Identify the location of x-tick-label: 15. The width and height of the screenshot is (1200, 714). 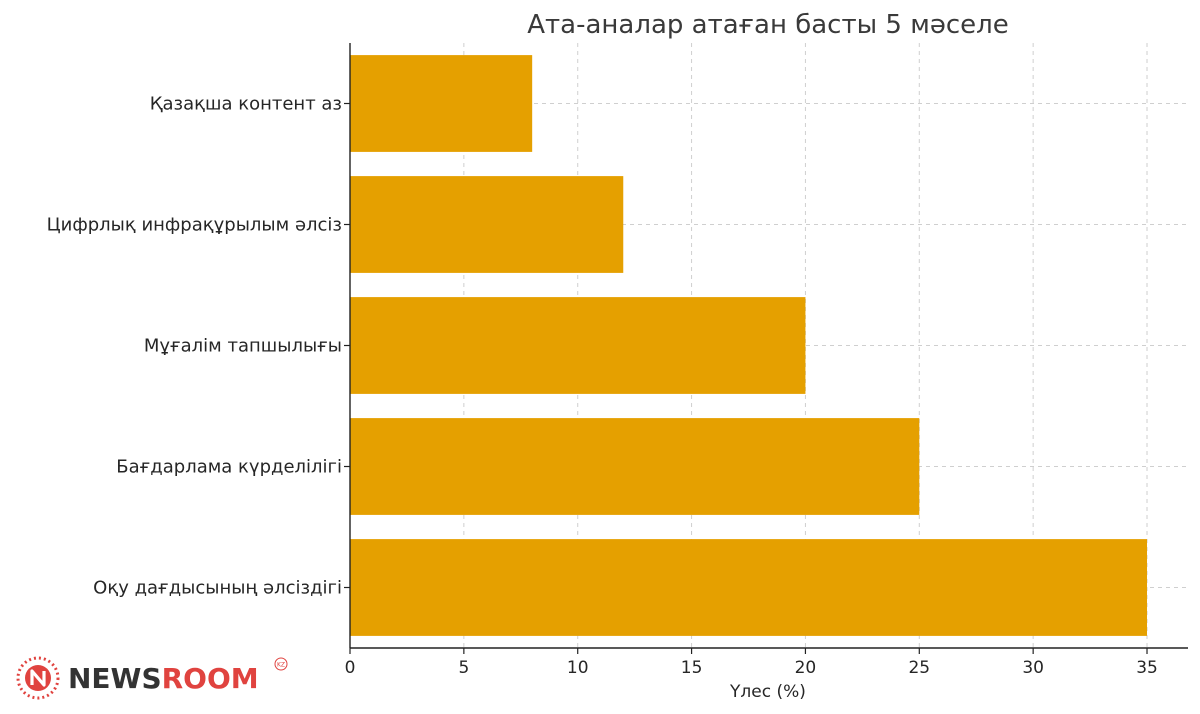
(692, 668).